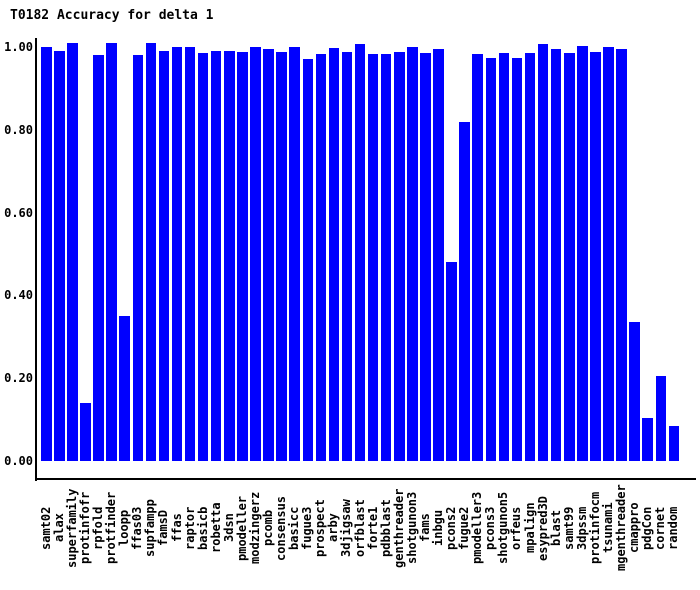 This screenshot has width=700, height=590. What do you see at coordinates (399, 256) in the screenshot?
I see `bar-genthreader` at bounding box center [399, 256].